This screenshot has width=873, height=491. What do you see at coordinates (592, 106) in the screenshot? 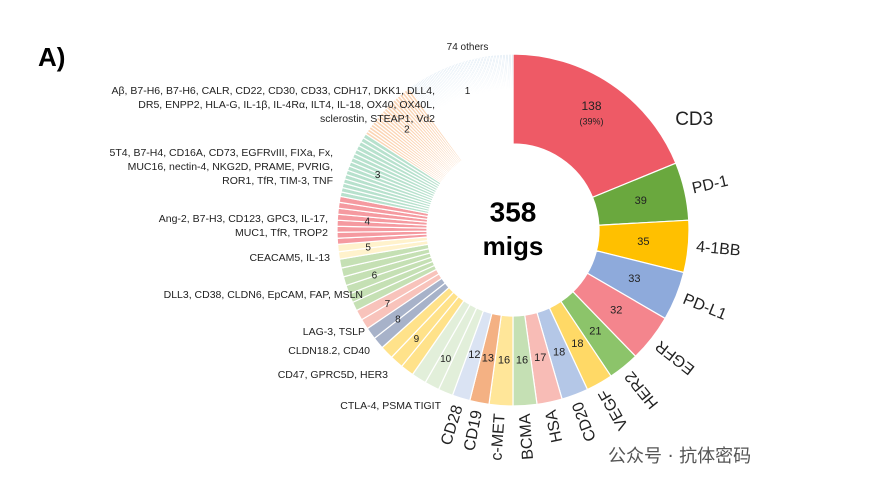
I see `value-label: 138` at bounding box center [592, 106].